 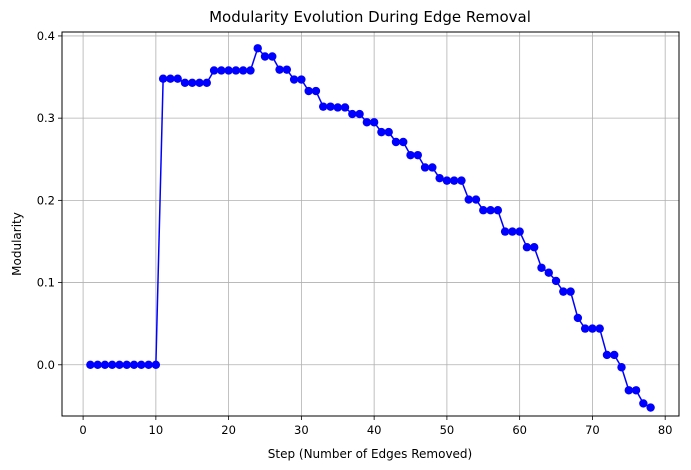 I want to click on y-tick-label: 0.2, so click(x=46, y=200).